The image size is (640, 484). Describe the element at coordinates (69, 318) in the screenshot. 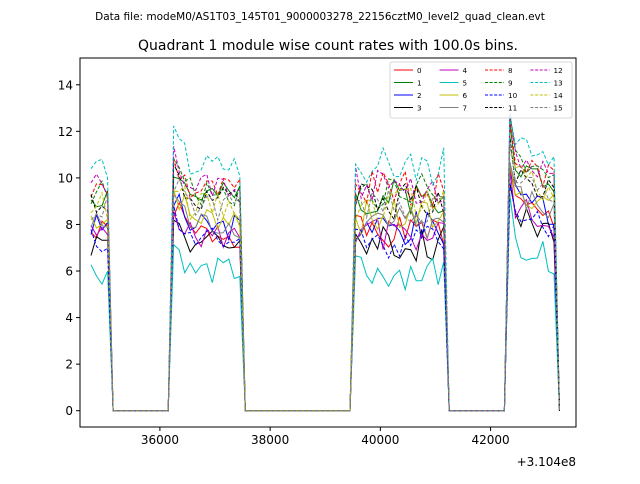

I see `y-tick-label: 4` at that location.